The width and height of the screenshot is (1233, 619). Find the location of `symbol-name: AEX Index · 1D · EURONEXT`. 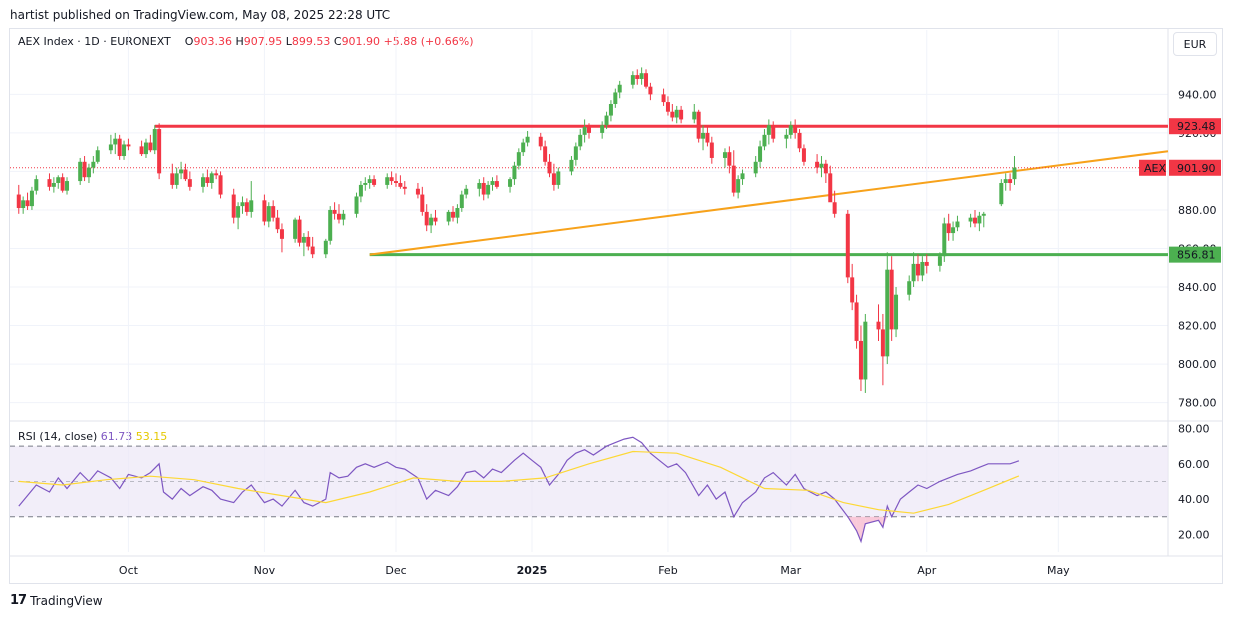

symbol-name: AEX Index · 1D · EURONEXT is located at coordinates (94, 41).